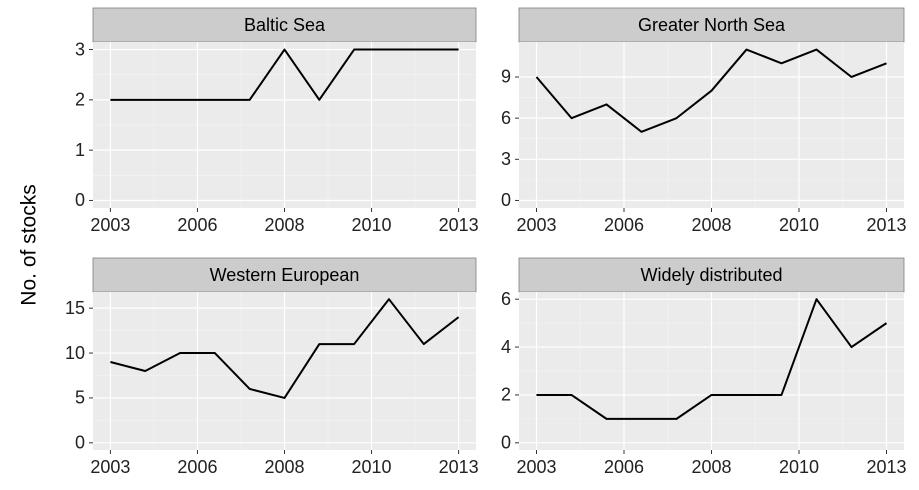 This screenshot has width=919, height=490. I want to click on y-tick-label: 15, so click(75, 308).